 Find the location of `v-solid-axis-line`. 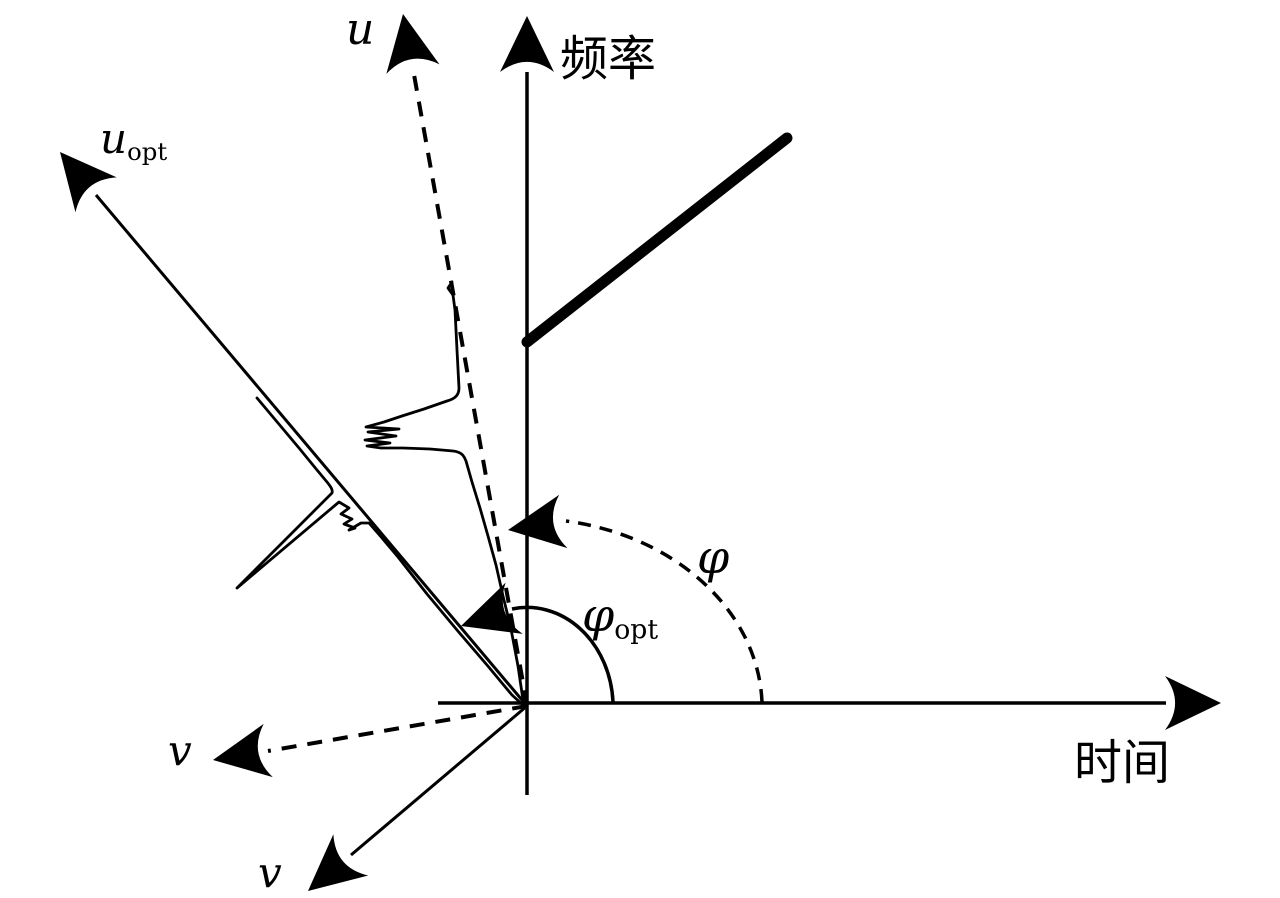

v-solid-axis-line is located at coordinates (439, 780).